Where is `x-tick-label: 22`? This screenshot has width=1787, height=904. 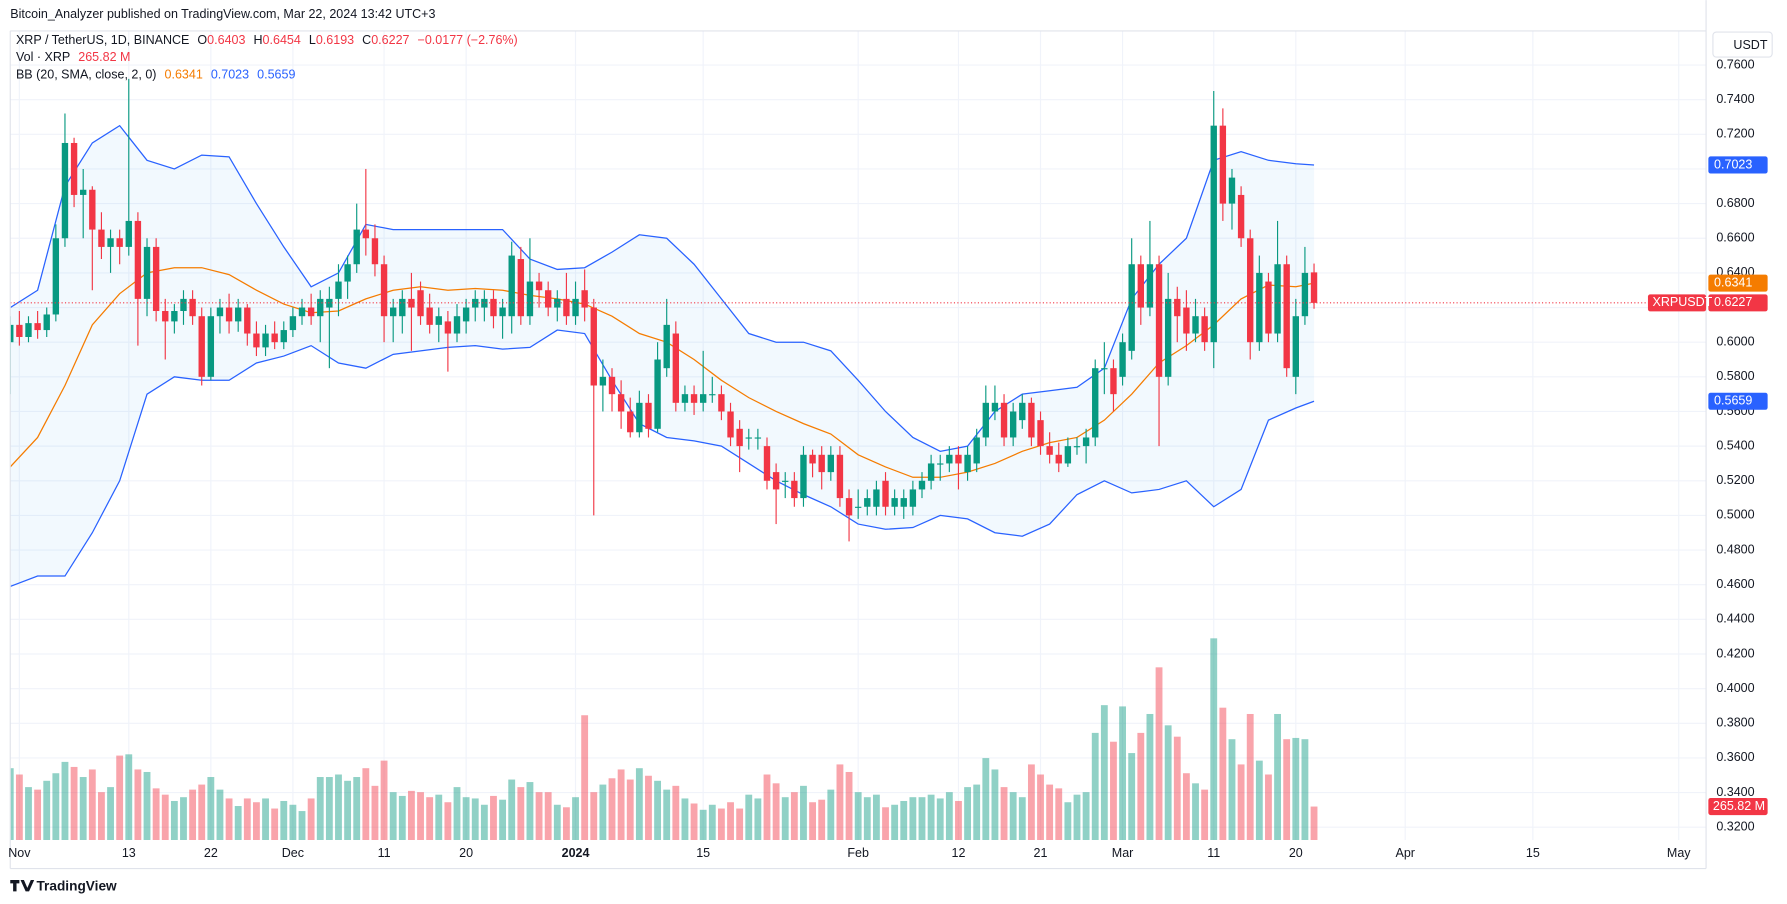
x-tick-label: 22 is located at coordinates (211, 853).